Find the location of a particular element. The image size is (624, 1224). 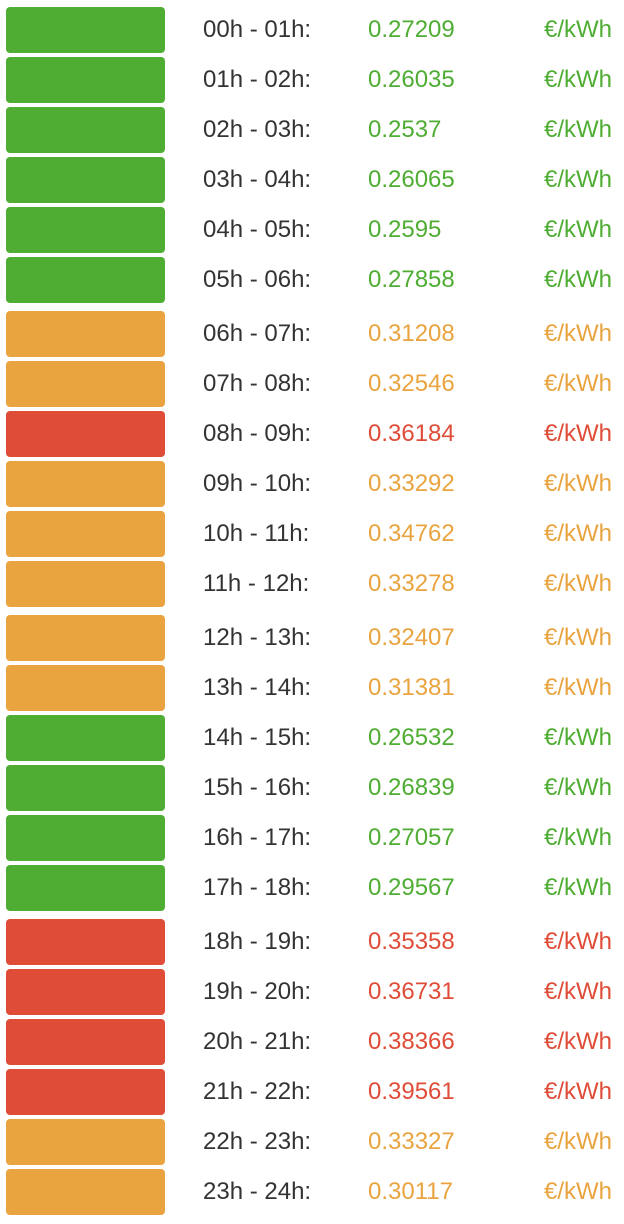

price-value: 0.26065 is located at coordinates (411, 179).